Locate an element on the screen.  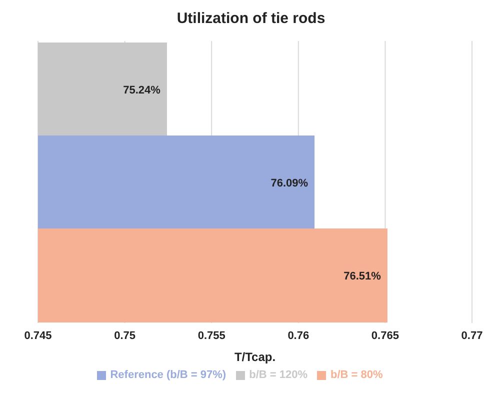
data-label: 76.09% is located at coordinates (289, 184).